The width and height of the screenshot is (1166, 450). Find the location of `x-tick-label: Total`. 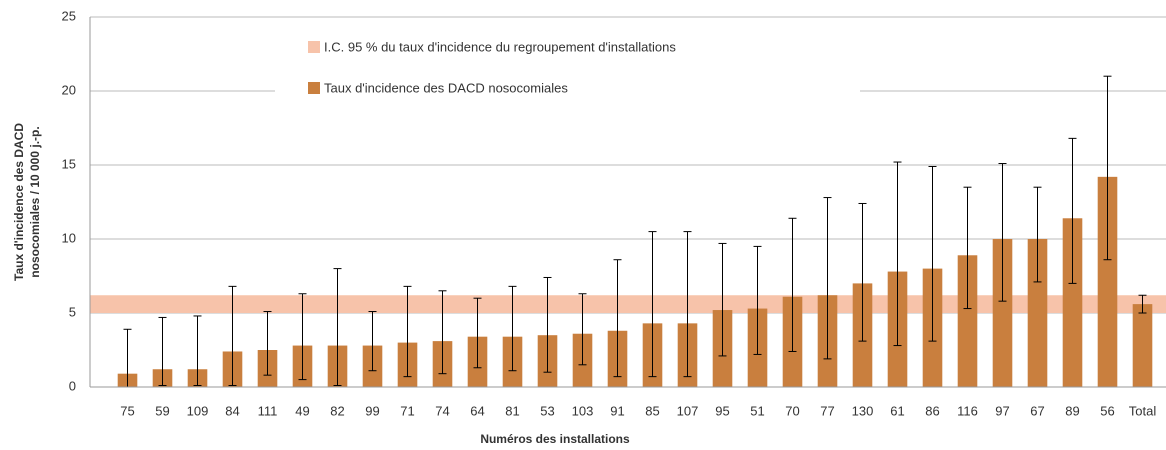

x-tick-label: Total is located at coordinates (1143, 410).